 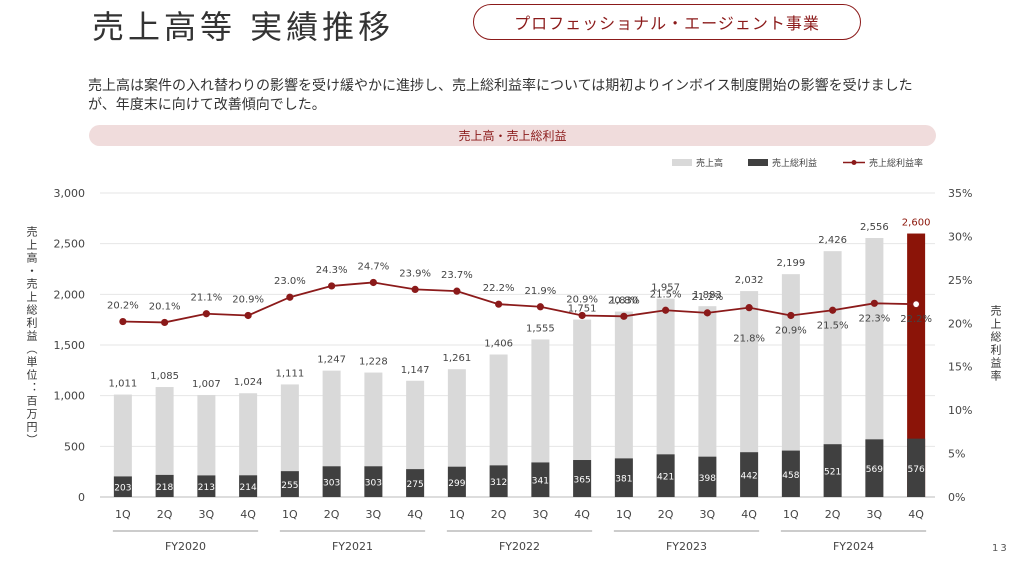 What do you see at coordinates (498, 344) in the screenshot?
I see `sales-value-label: 1,406` at bounding box center [498, 344].